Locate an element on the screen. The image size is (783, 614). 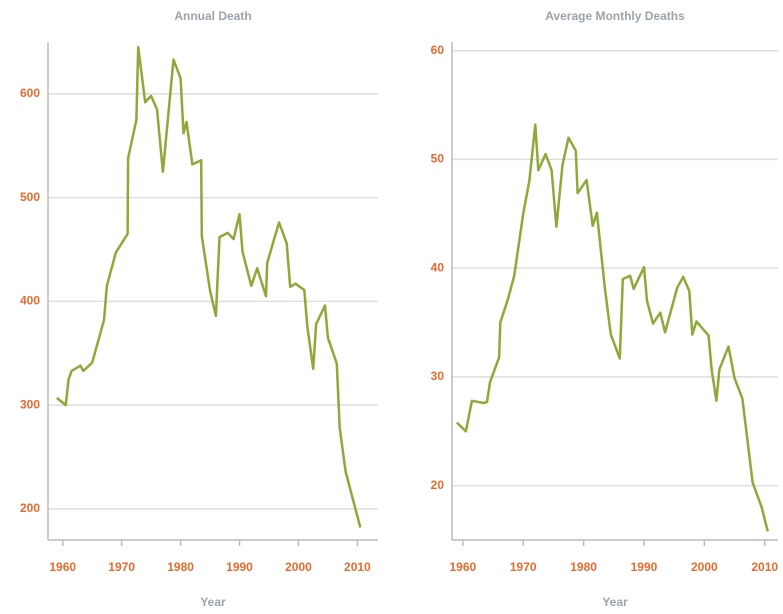
y-tick-label: 500 is located at coordinates (30, 197).